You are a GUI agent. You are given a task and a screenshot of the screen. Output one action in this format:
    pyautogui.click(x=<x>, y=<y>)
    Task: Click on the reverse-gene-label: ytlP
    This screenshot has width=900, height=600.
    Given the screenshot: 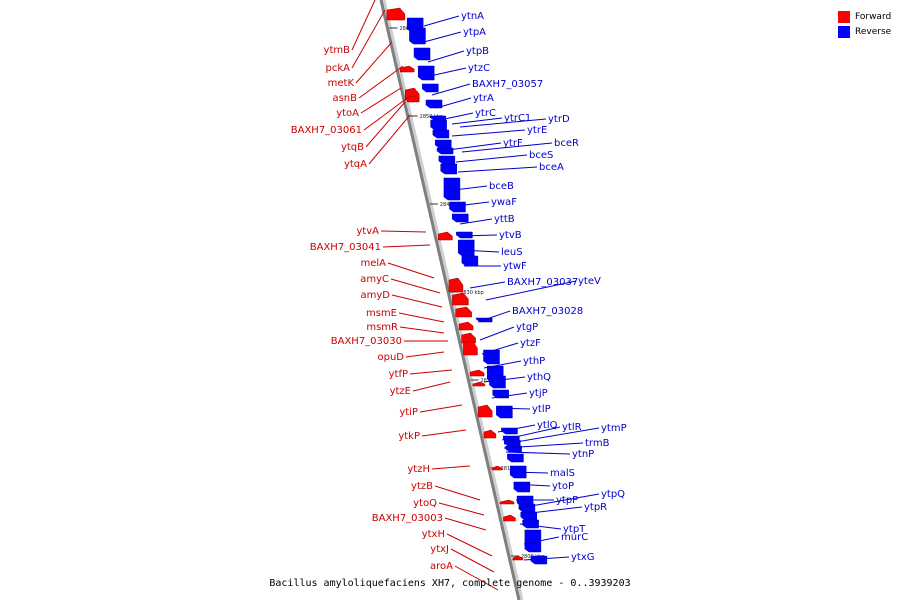 What is the action you would take?
    pyautogui.click(x=541, y=409)
    